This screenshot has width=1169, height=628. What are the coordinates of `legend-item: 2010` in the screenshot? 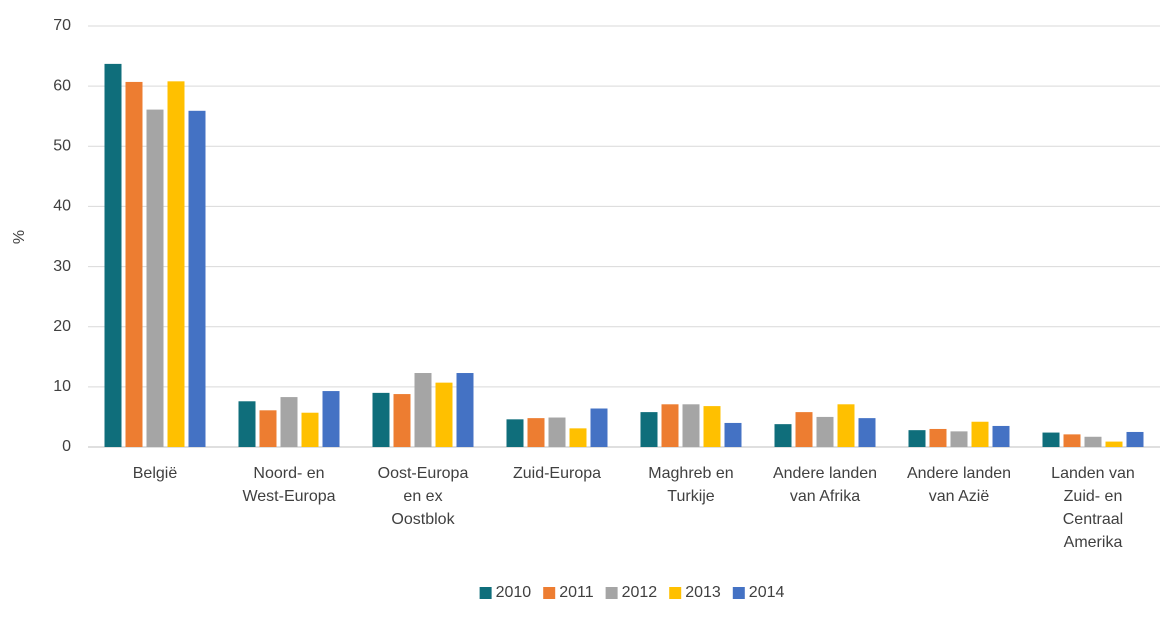 It's located at (505, 592).